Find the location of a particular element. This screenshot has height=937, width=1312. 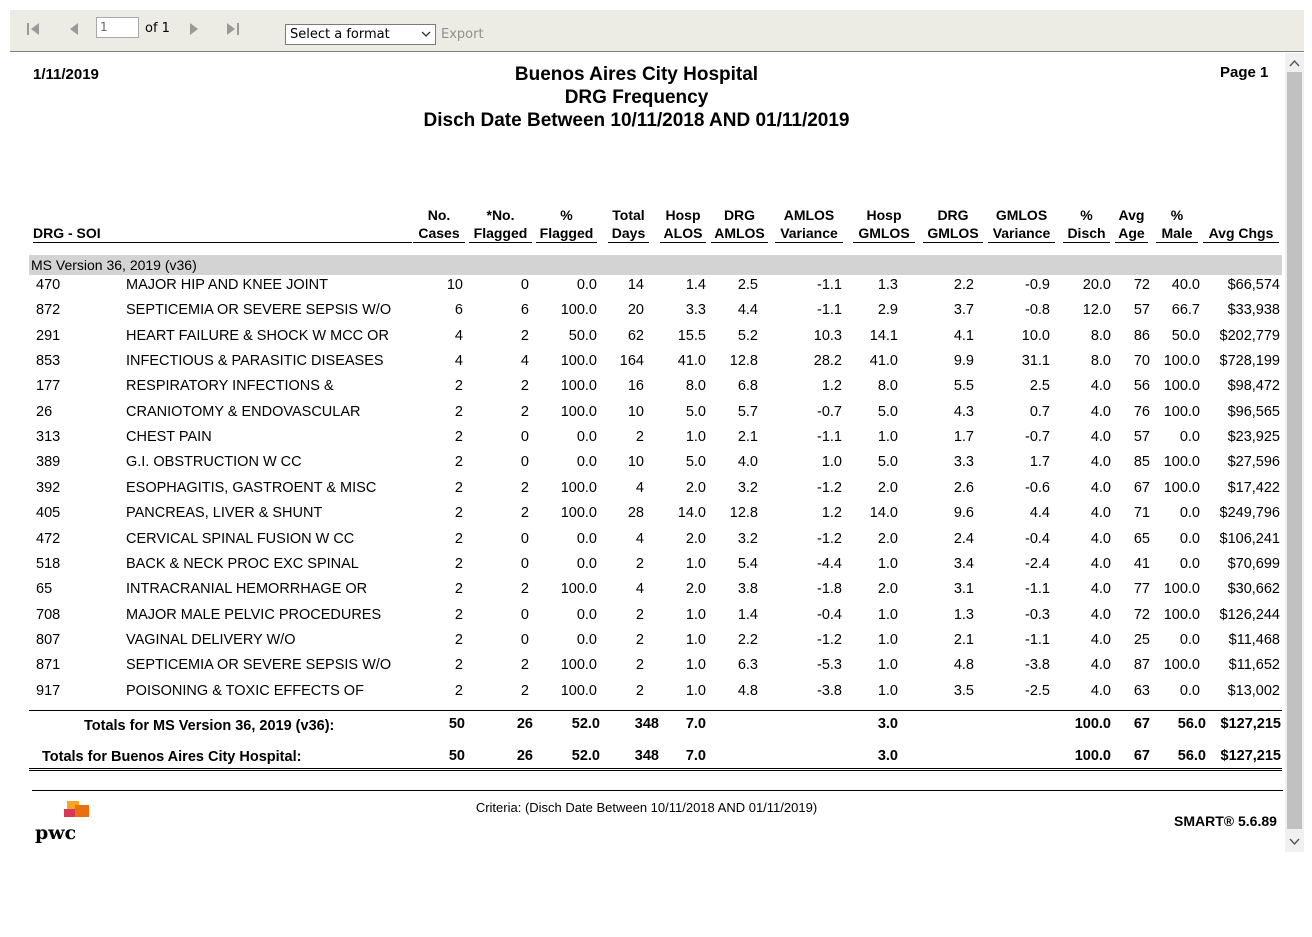

column-header-line2: Avg Chgs is located at coordinates (1241, 233).